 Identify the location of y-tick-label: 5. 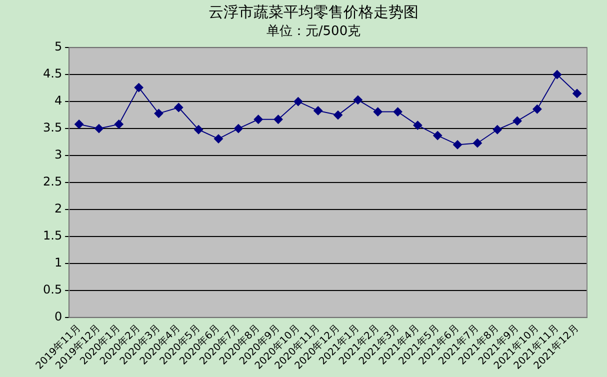
(58, 47).